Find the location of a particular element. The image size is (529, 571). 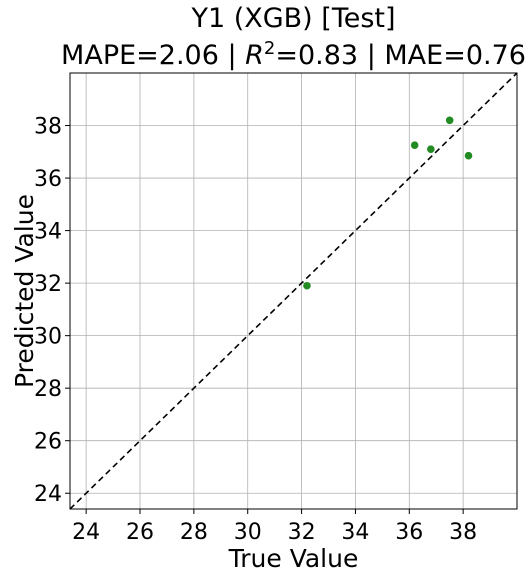

x-tick-label: 30 is located at coordinates (248, 532).